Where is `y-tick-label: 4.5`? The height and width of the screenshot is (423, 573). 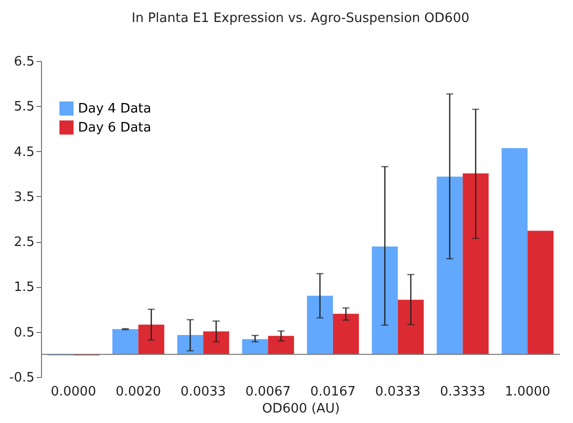 y-tick-label: 4.5 is located at coordinates (24, 152).